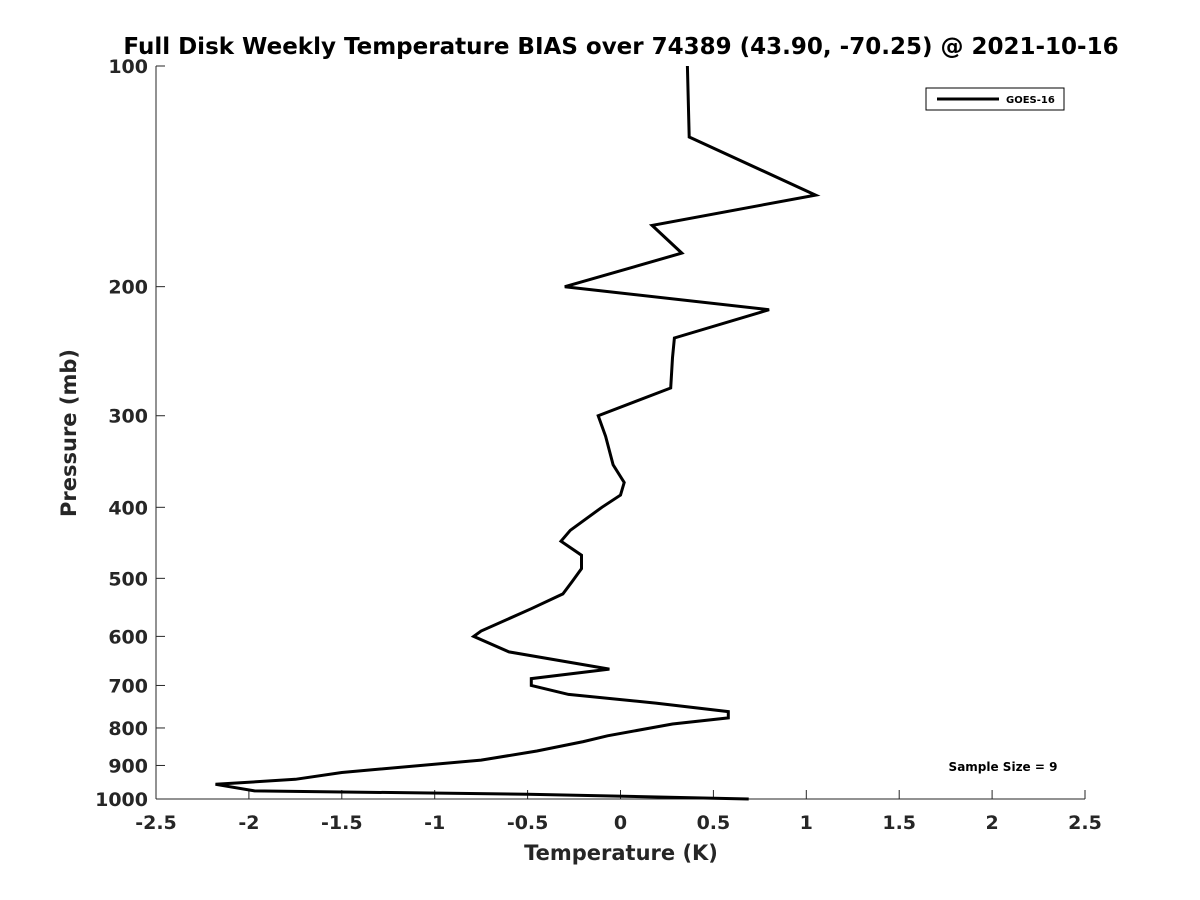 This screenshot has width=1200, height=900. What do you see at coordinates (128, 729) in the screenshot?
I see `y-tick-label: 800` at bounding box center [128, 729].